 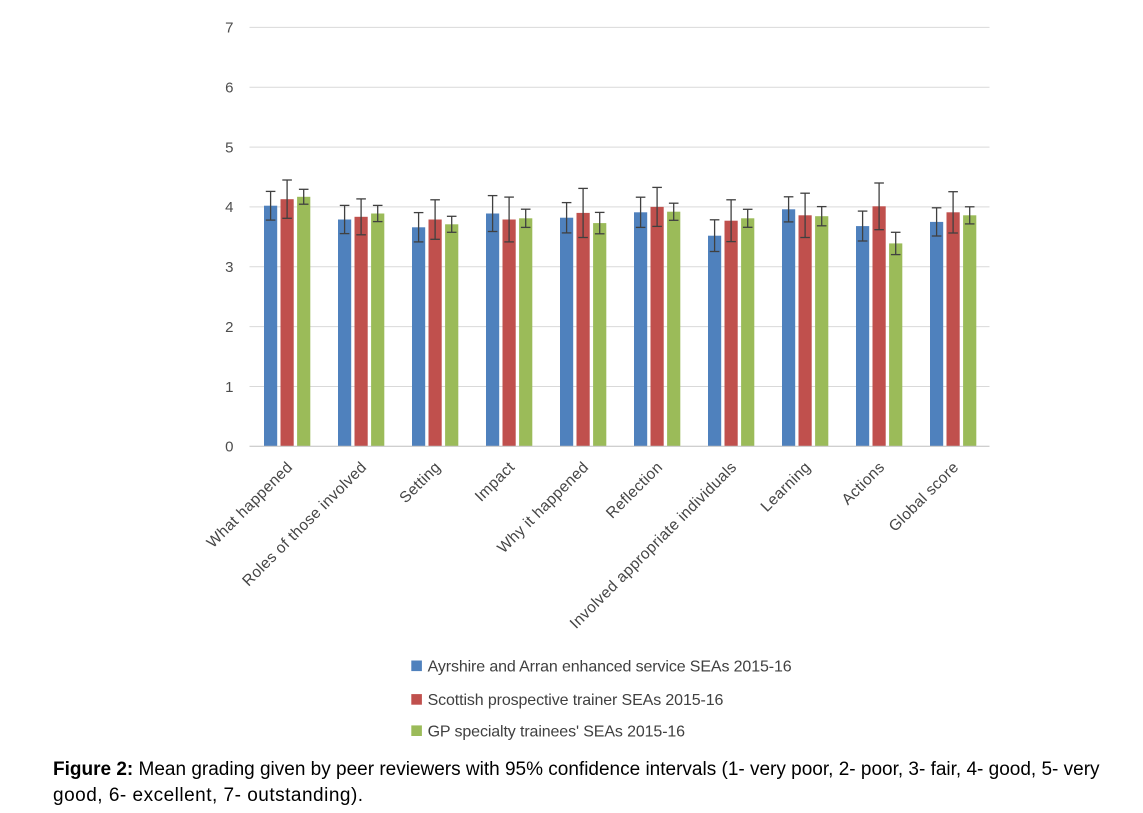 What do you see at coordinates (229, 447) in the screenshot?
I see `svg-text: 0` at bounding box center [229, 447].